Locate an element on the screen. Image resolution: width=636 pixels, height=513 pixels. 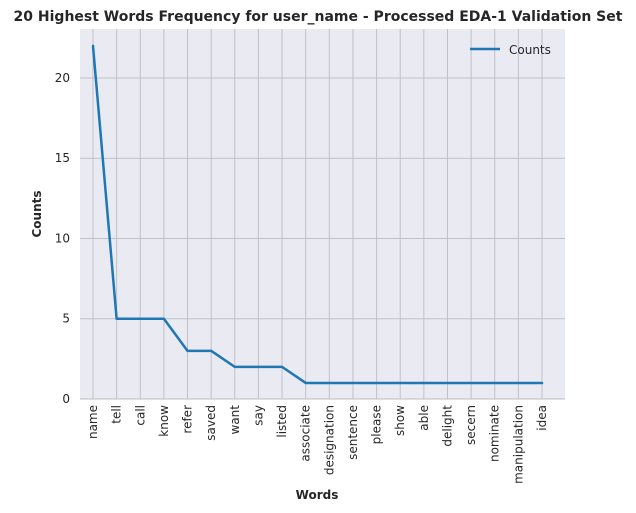
x-tick-label: delight is located at coordinates (447, 426).